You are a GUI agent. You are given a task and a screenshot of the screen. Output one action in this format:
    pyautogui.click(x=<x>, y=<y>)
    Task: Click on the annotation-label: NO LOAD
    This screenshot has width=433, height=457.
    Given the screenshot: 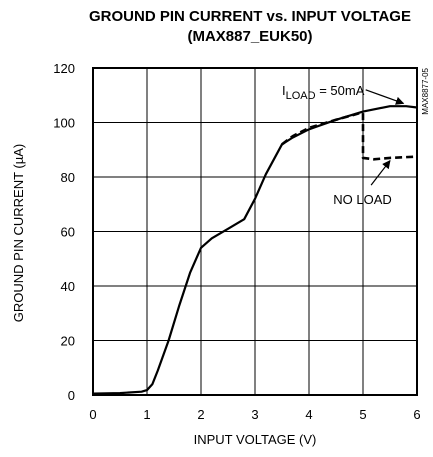 What is the action you would take?
    pyautogui.click(x=362, y=199)
    